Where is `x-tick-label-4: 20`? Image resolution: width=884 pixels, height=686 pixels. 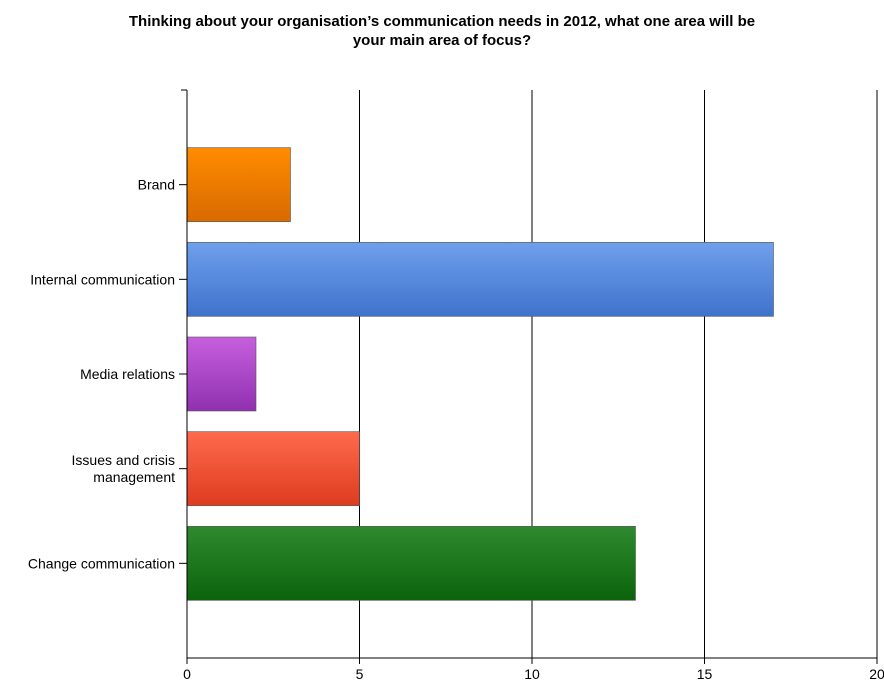 x-tick-label-4: 20 is located at coordinates (876, 674).